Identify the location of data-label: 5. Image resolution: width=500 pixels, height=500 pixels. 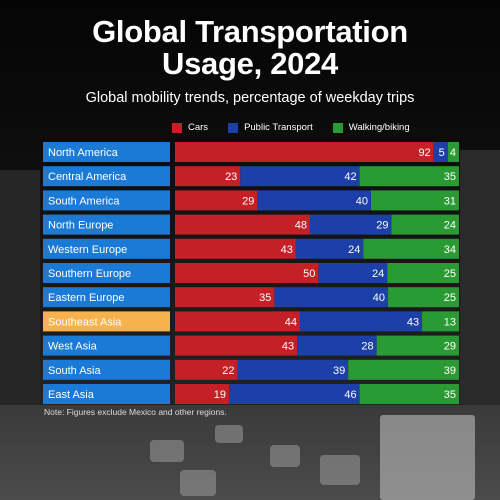
(442, 153).